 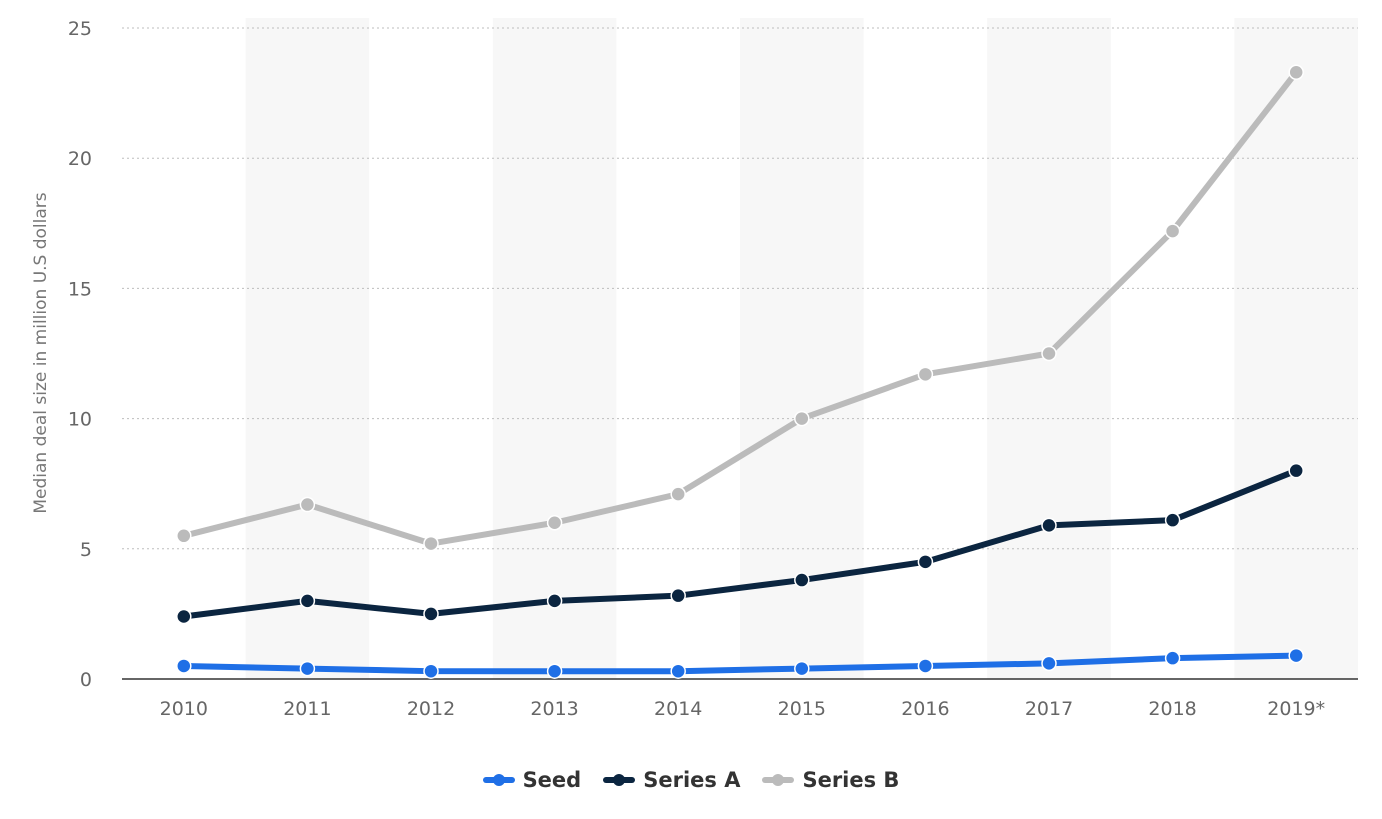 I want to click on x-tick-label: 2017, so click(x=1049, y=709).